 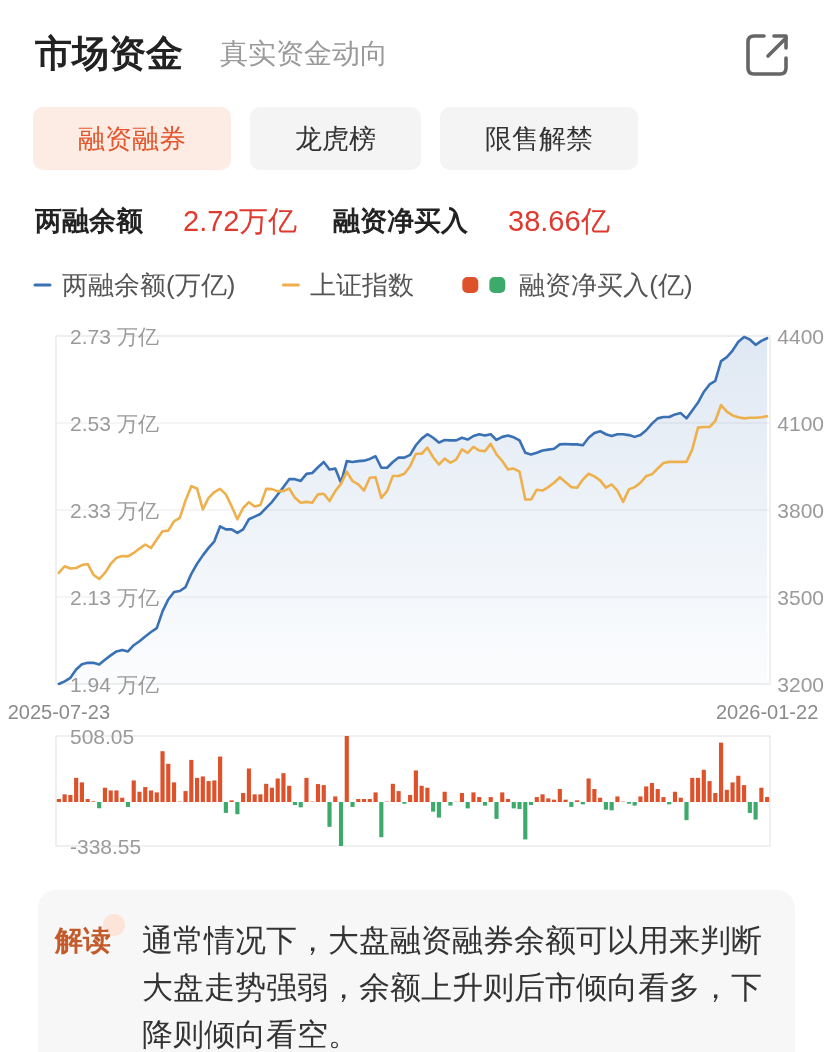 What do you see at coordinates (401, 221) in the screenshot?
I see `text: 融资净买入` at bounding box center [401, 221].